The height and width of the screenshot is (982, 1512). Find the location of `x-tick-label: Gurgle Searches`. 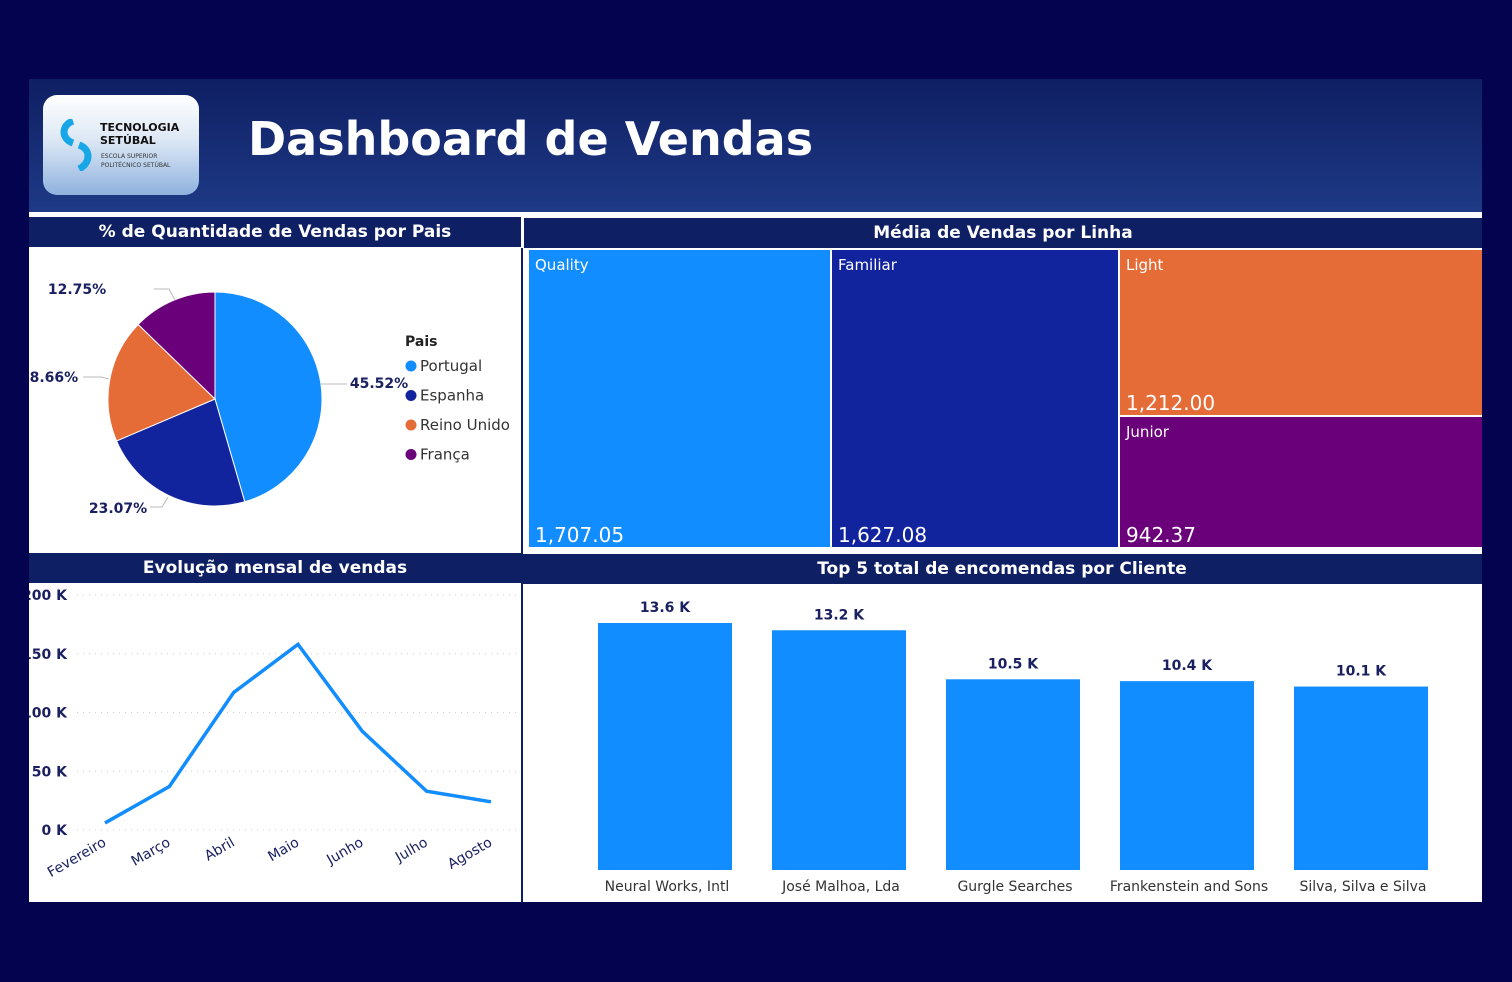

x-tick-label: Gurgle Searches is located at coordinates (1014, 887).